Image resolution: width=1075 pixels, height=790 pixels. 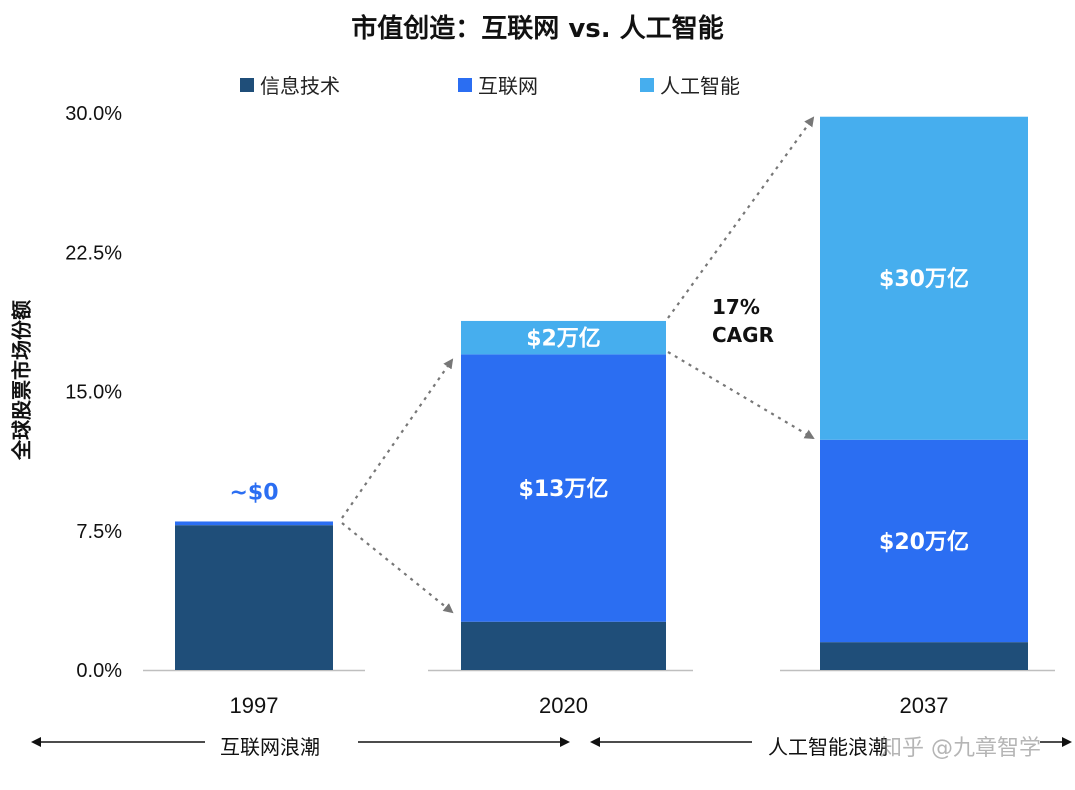 I want to click on y-tick-label: 7.5%, so click(x=99, y=532).